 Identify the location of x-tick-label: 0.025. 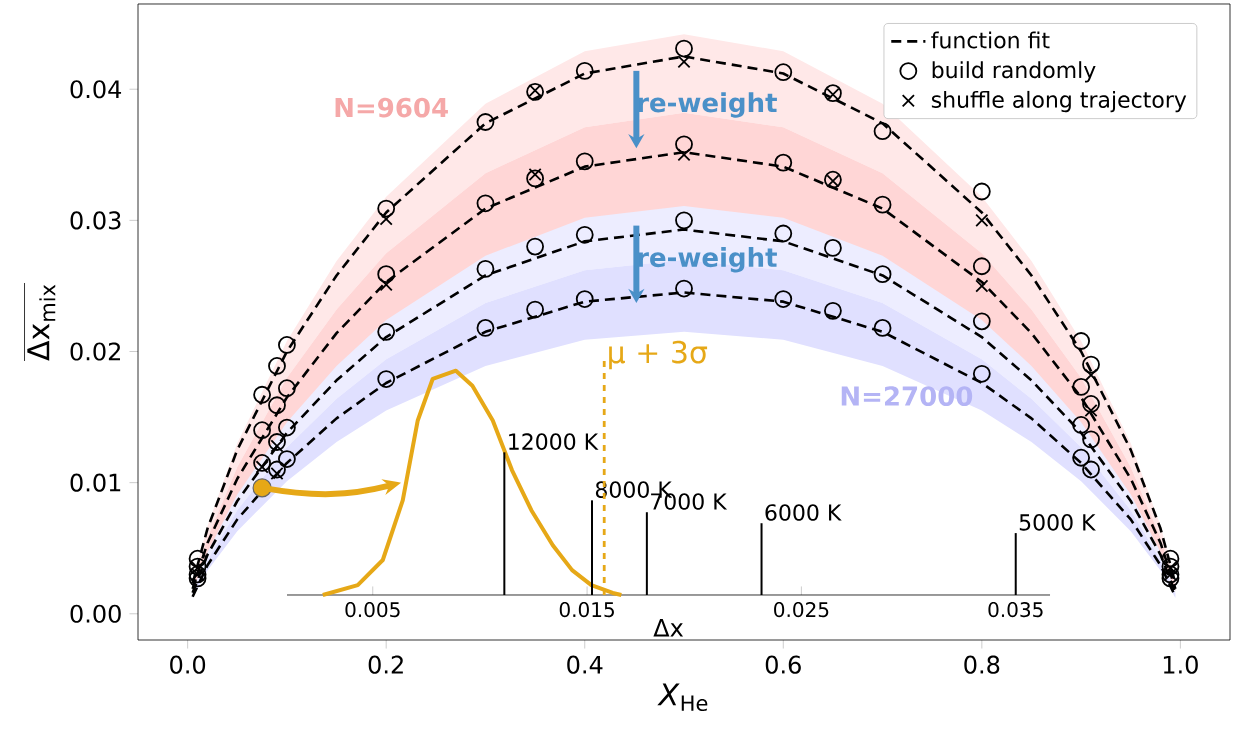
(801, 610).